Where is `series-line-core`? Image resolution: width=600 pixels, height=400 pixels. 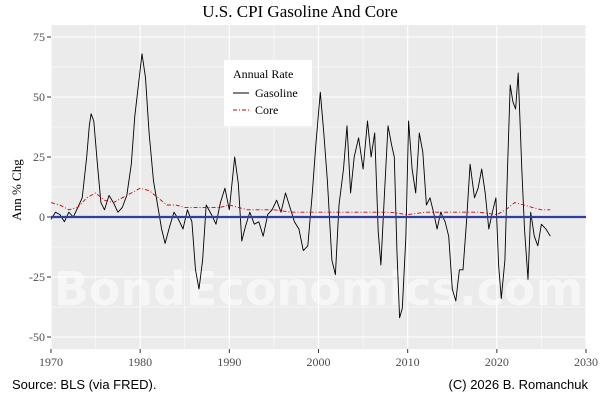
series-line-core is located at coordinates (300, 201).